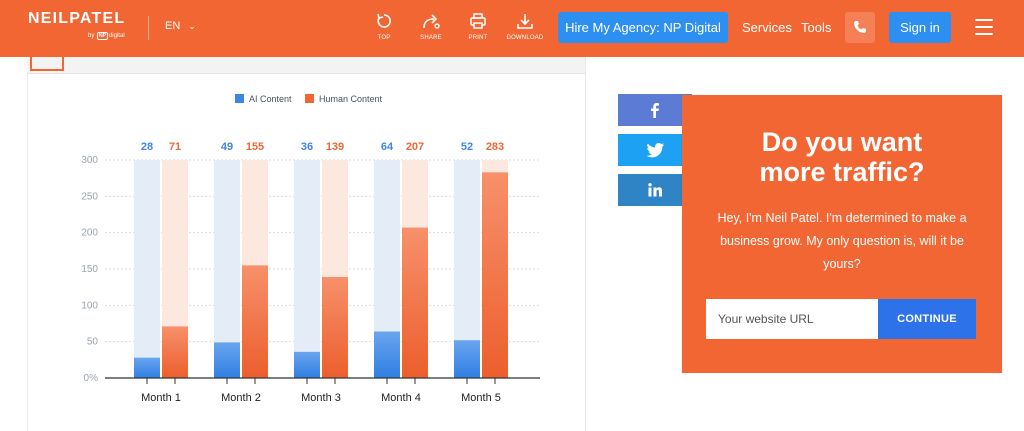 The height and width of the screenshot is (431, 1024). What do you see at coordinates (792, 319) in the screenshot?
I see `website-url-input` at bounding box center [792, 319].